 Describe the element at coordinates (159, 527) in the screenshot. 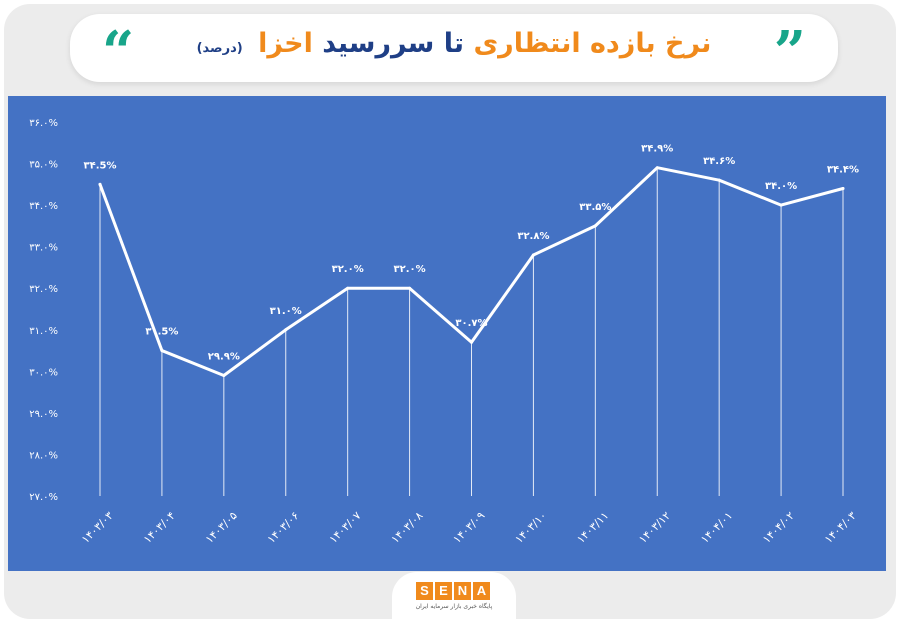

I see `x-tick-label: ۱۴۰۳/۰۴` at that location.